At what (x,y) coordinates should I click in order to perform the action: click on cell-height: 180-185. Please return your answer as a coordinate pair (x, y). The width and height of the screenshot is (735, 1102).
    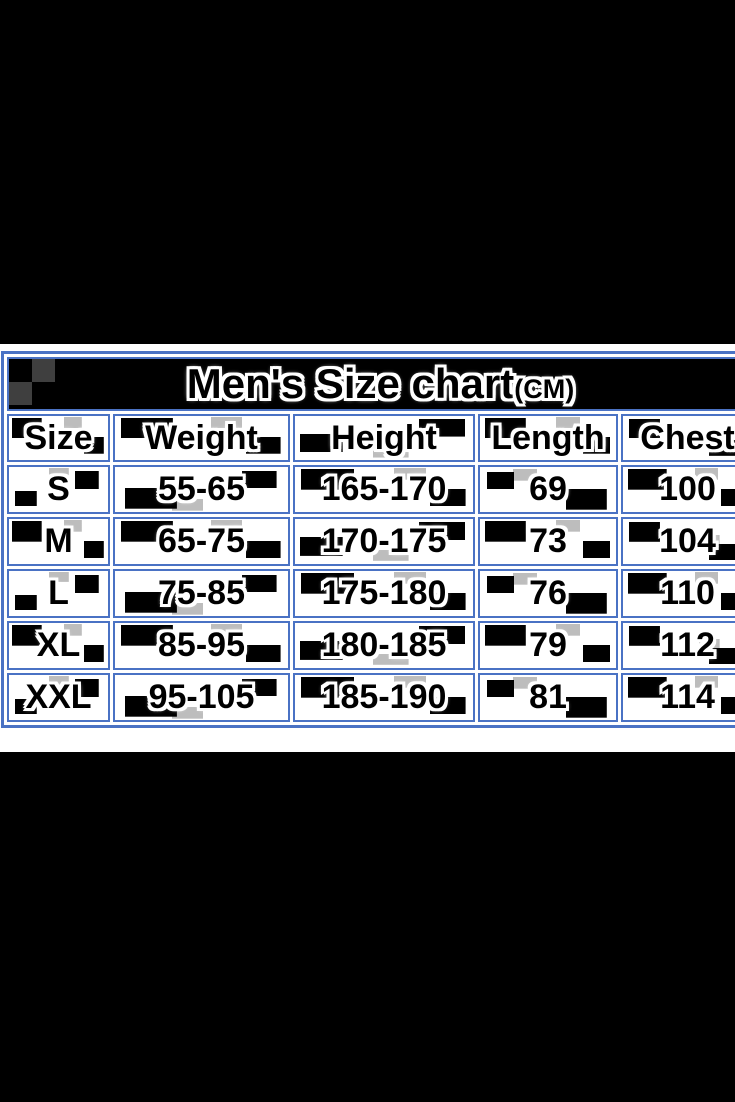
    Looking at the image, I should click on (384, 645).